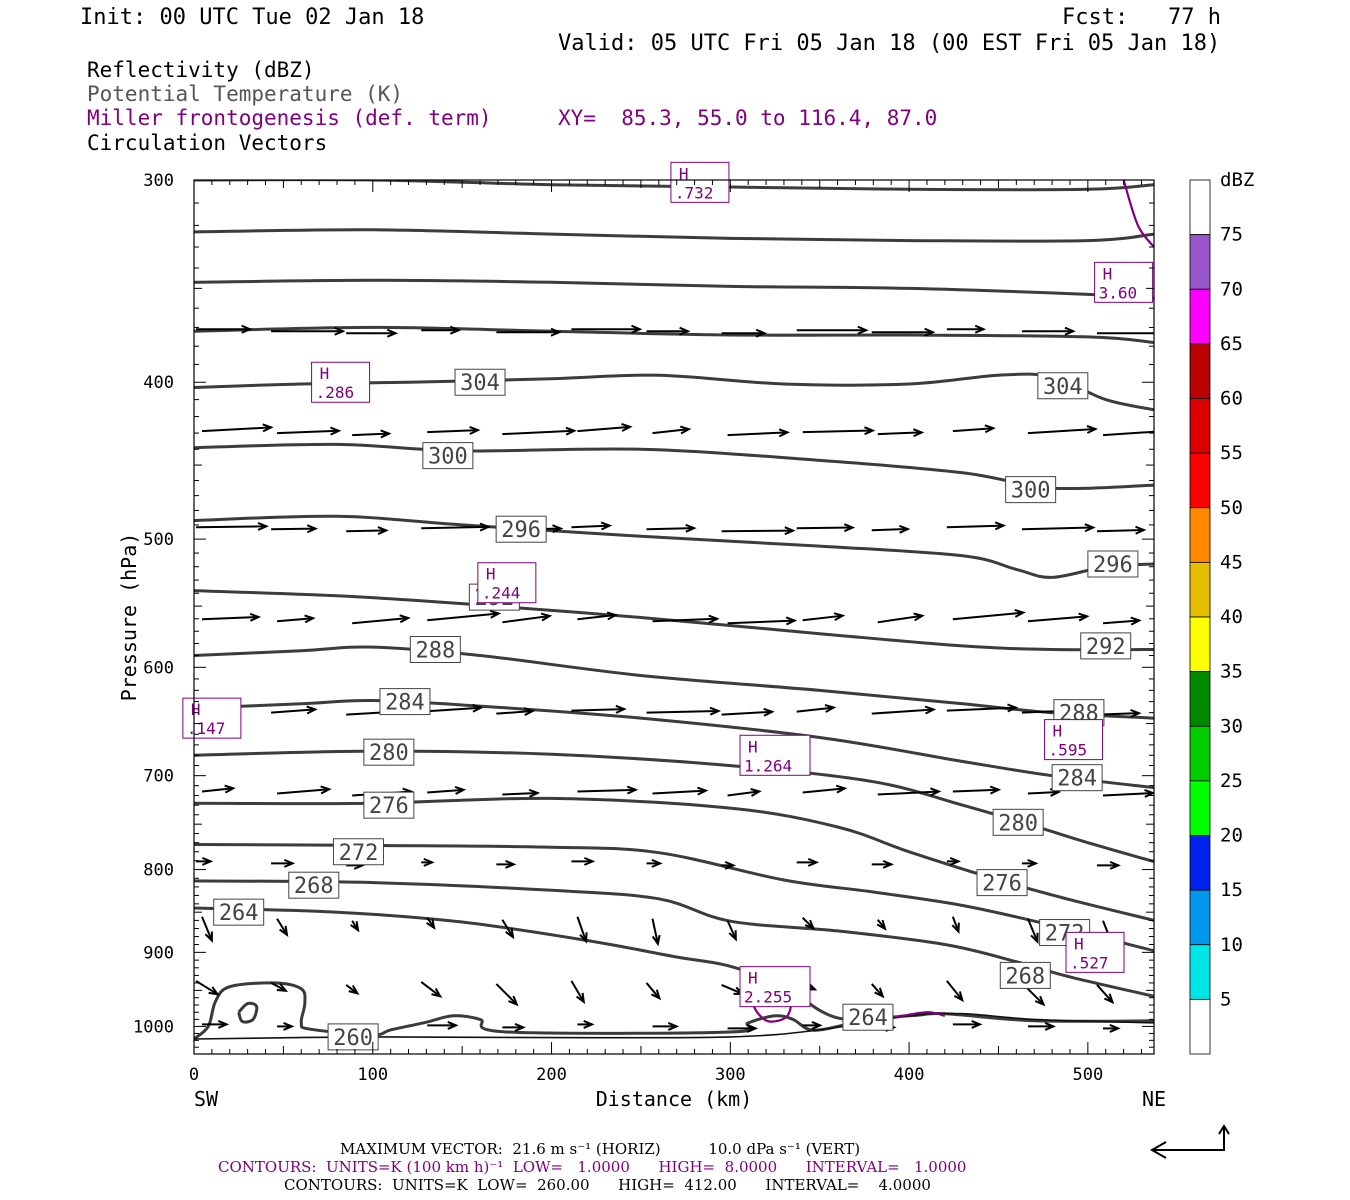 The width and height of the screenshot is (1350, 1200). What do you see at coordinates (1231, 890) in the screenshot?
I see `colorbar-label: 15` at bounding box center [1231, 890].